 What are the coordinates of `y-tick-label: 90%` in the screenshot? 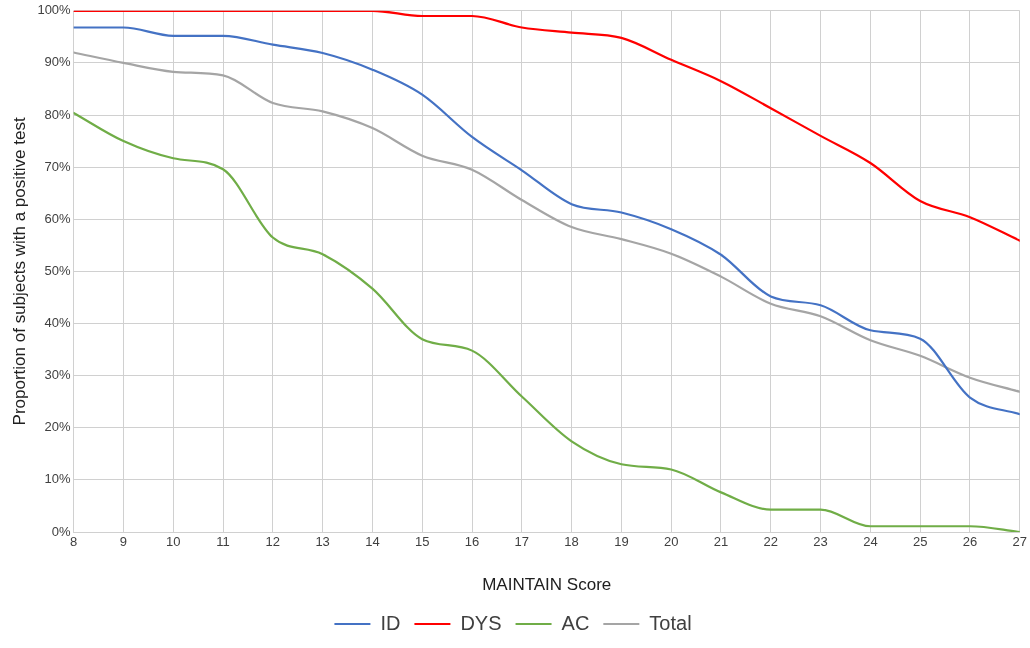 It's located at (58, 62).